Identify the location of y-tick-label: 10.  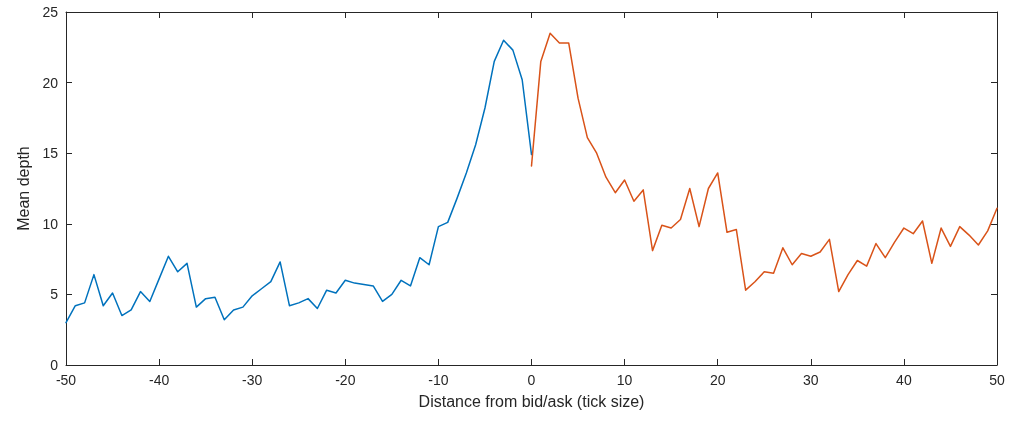
(50, 223).